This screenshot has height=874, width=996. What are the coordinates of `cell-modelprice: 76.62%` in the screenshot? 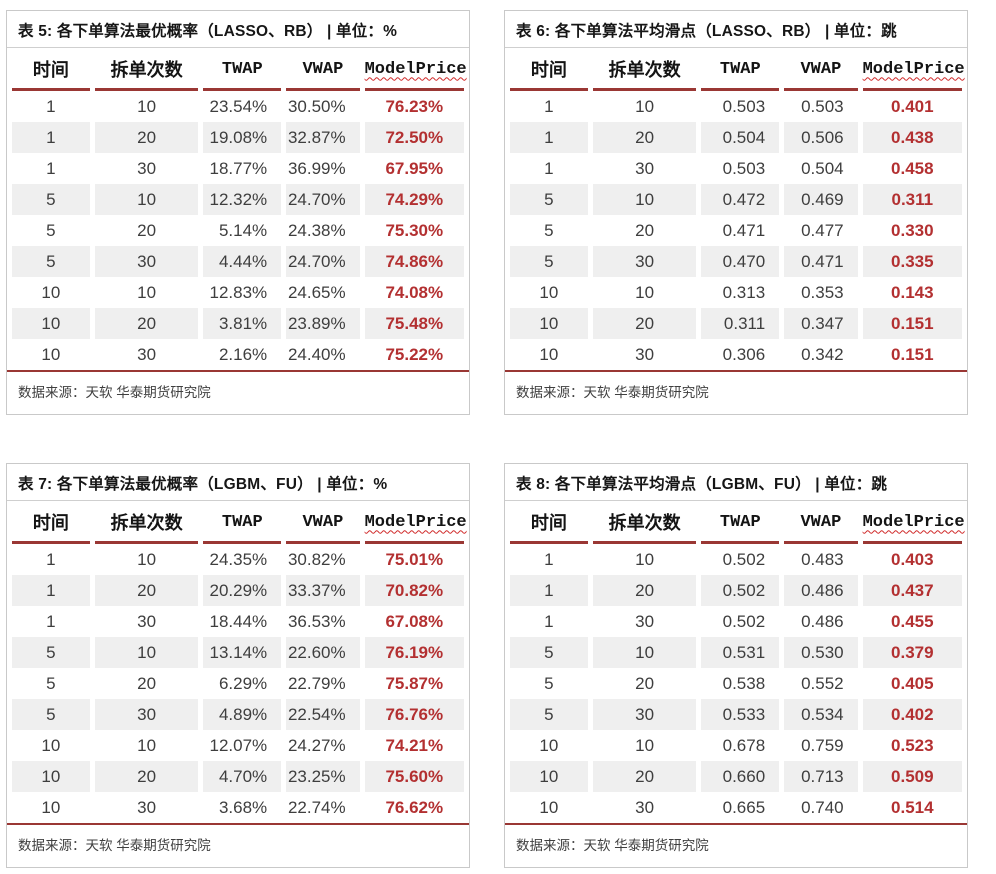 It's located at (414, 807).